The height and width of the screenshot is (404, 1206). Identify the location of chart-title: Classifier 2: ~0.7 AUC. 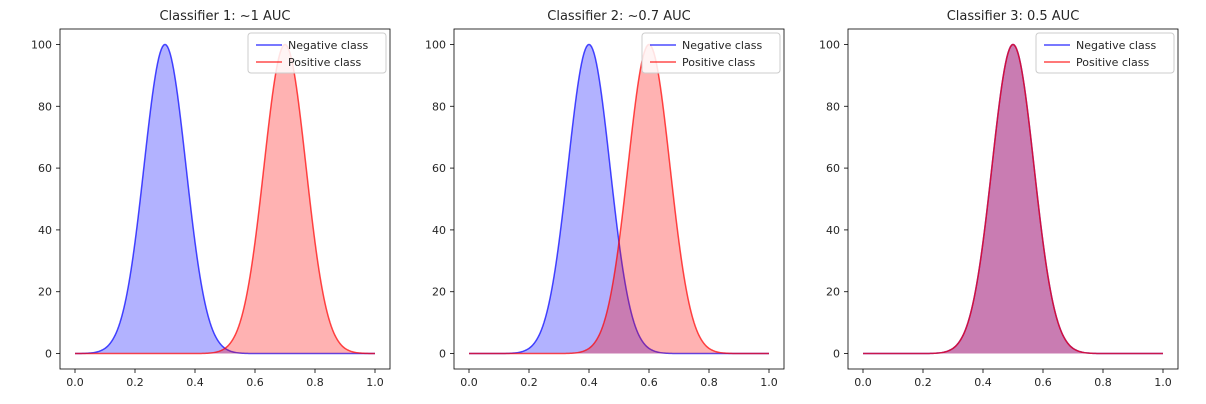
(618, 16).